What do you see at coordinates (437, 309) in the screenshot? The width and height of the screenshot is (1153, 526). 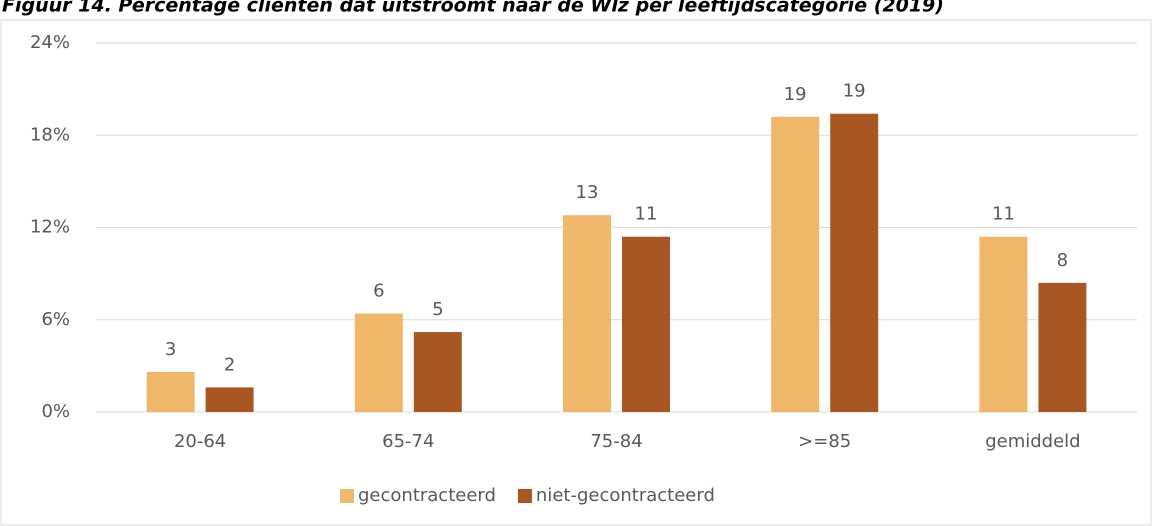 I see `data-label: 5` at bounding box center [437, 309].